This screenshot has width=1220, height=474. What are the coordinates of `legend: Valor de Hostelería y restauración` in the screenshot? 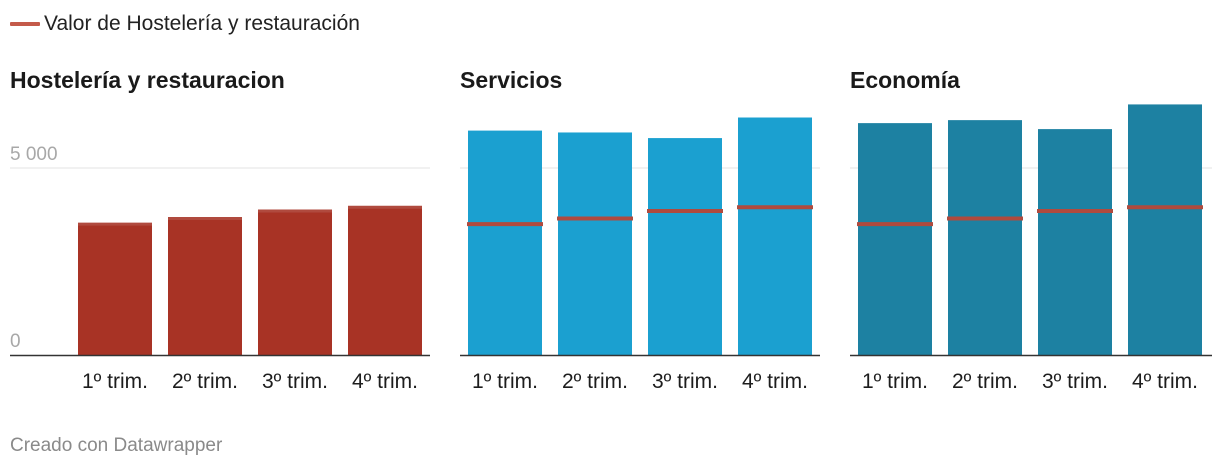 It's located at (185, 24).